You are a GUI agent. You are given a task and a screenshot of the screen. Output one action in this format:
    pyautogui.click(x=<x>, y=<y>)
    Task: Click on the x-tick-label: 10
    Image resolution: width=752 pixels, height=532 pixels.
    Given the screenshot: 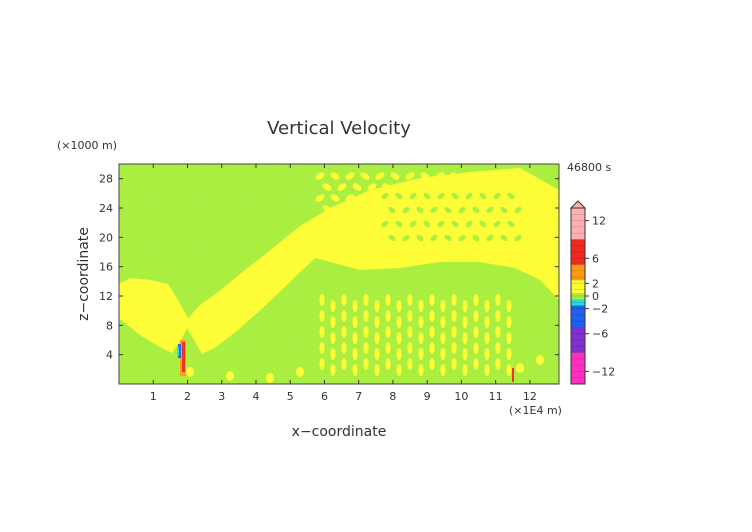 What is the action you would take?
    pyautogui.click(x=461, y=396)
    